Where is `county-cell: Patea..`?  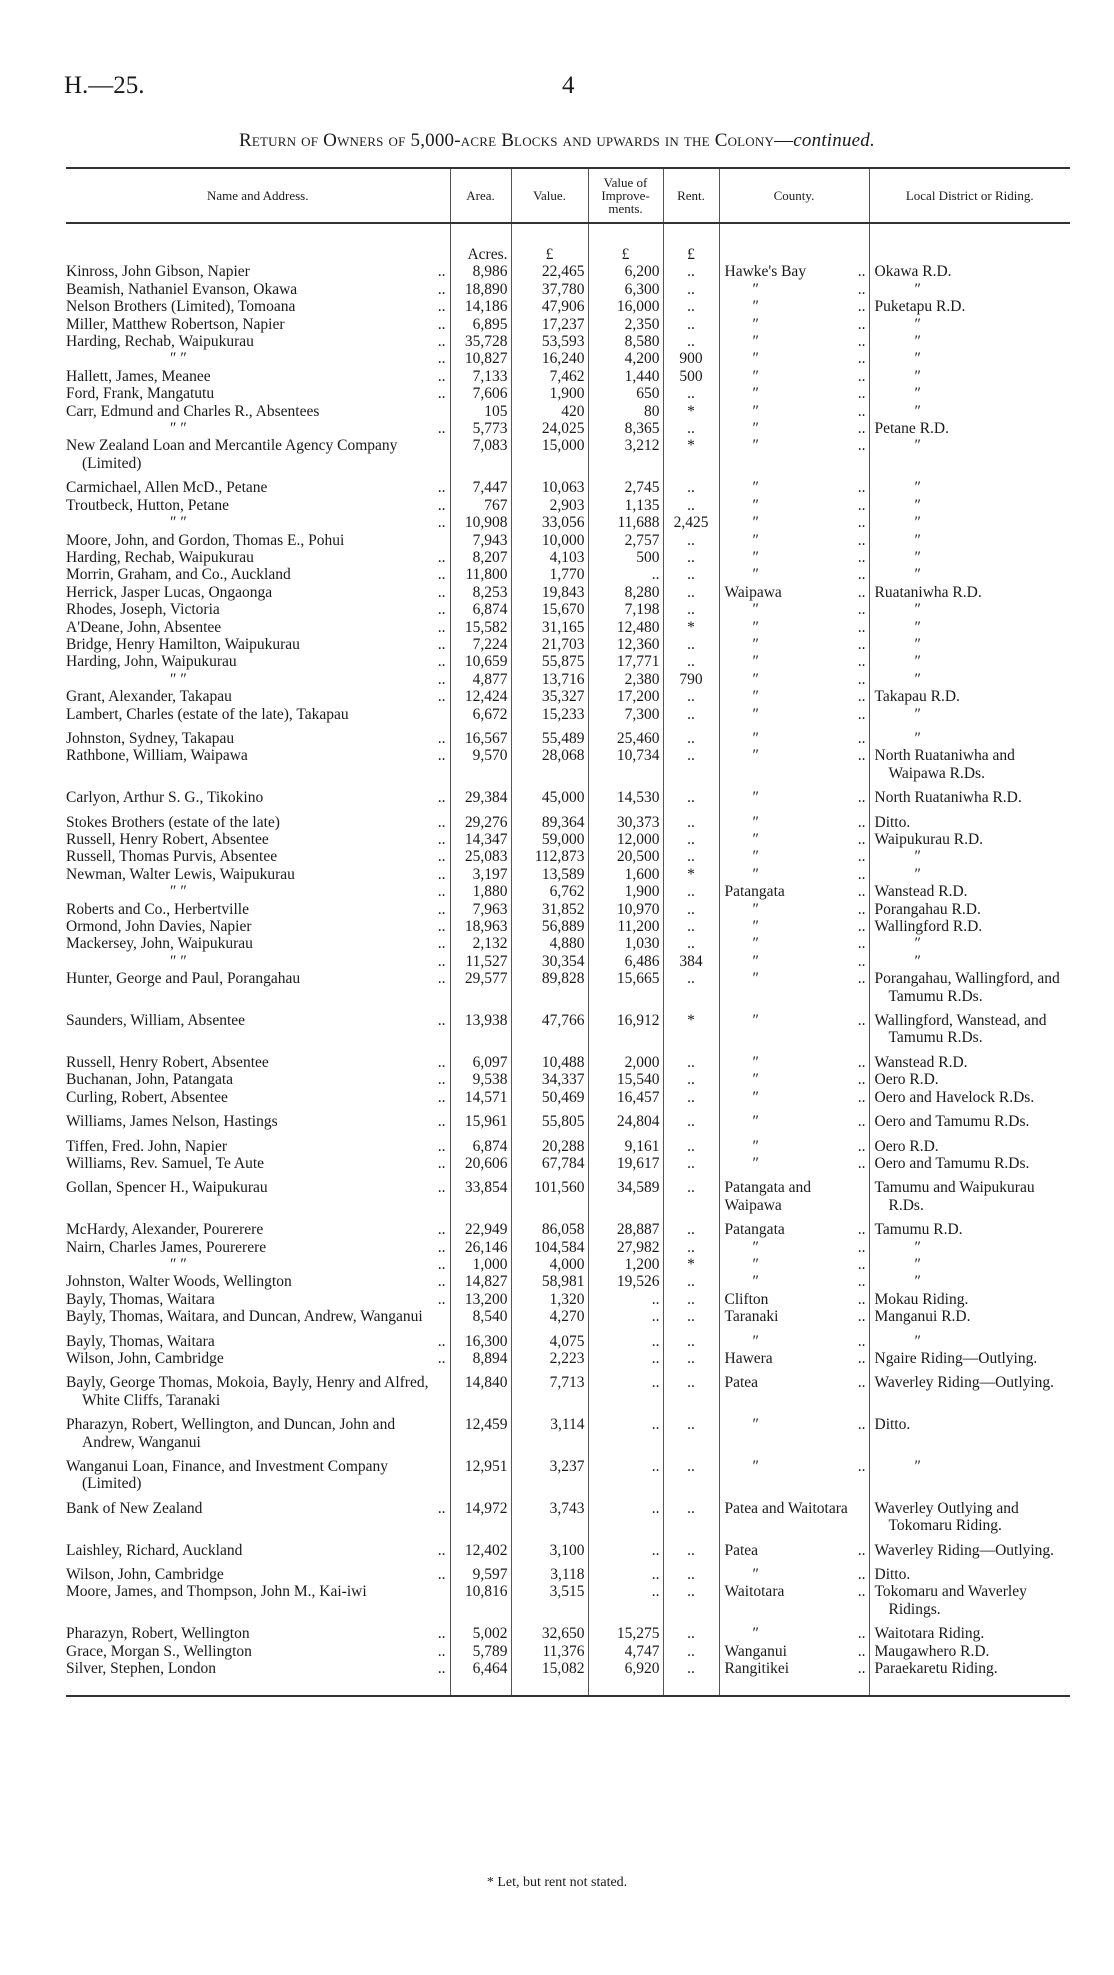 county-cell: Patea.. is located at coordinates (793, 1554).